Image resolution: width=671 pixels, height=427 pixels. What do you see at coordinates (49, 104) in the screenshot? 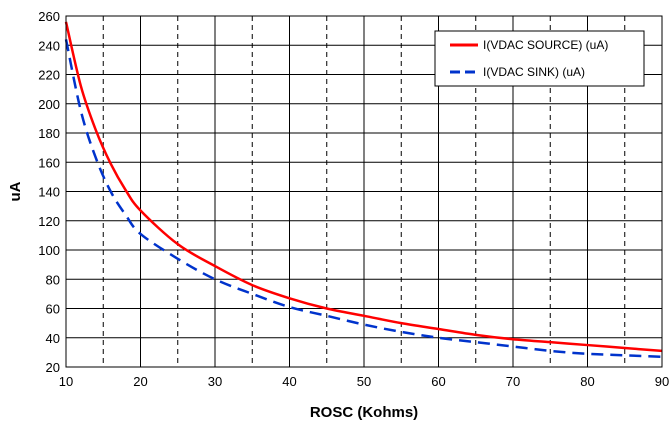
I see `y-tick-label: 200` at bounding box center [49, 104].